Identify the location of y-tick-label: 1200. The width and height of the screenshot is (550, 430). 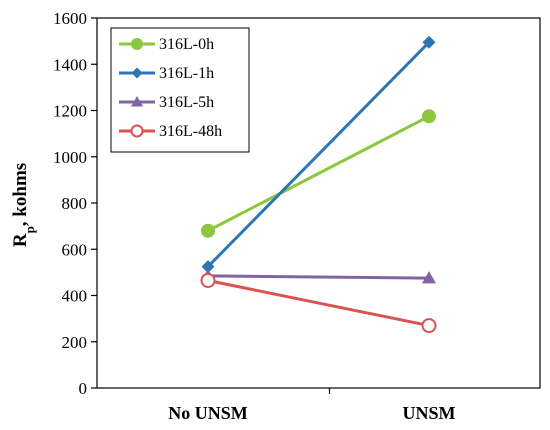
(70, 111).